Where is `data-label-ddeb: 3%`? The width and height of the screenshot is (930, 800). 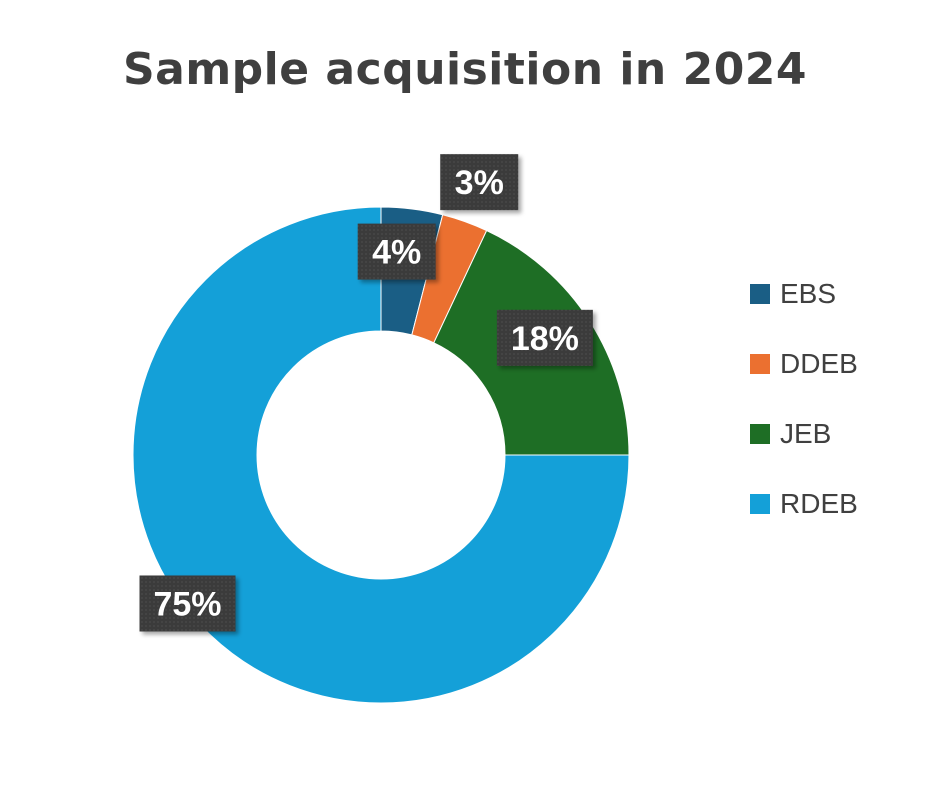 data-label-ddeb: 3% is located at coordinates (479, 182).